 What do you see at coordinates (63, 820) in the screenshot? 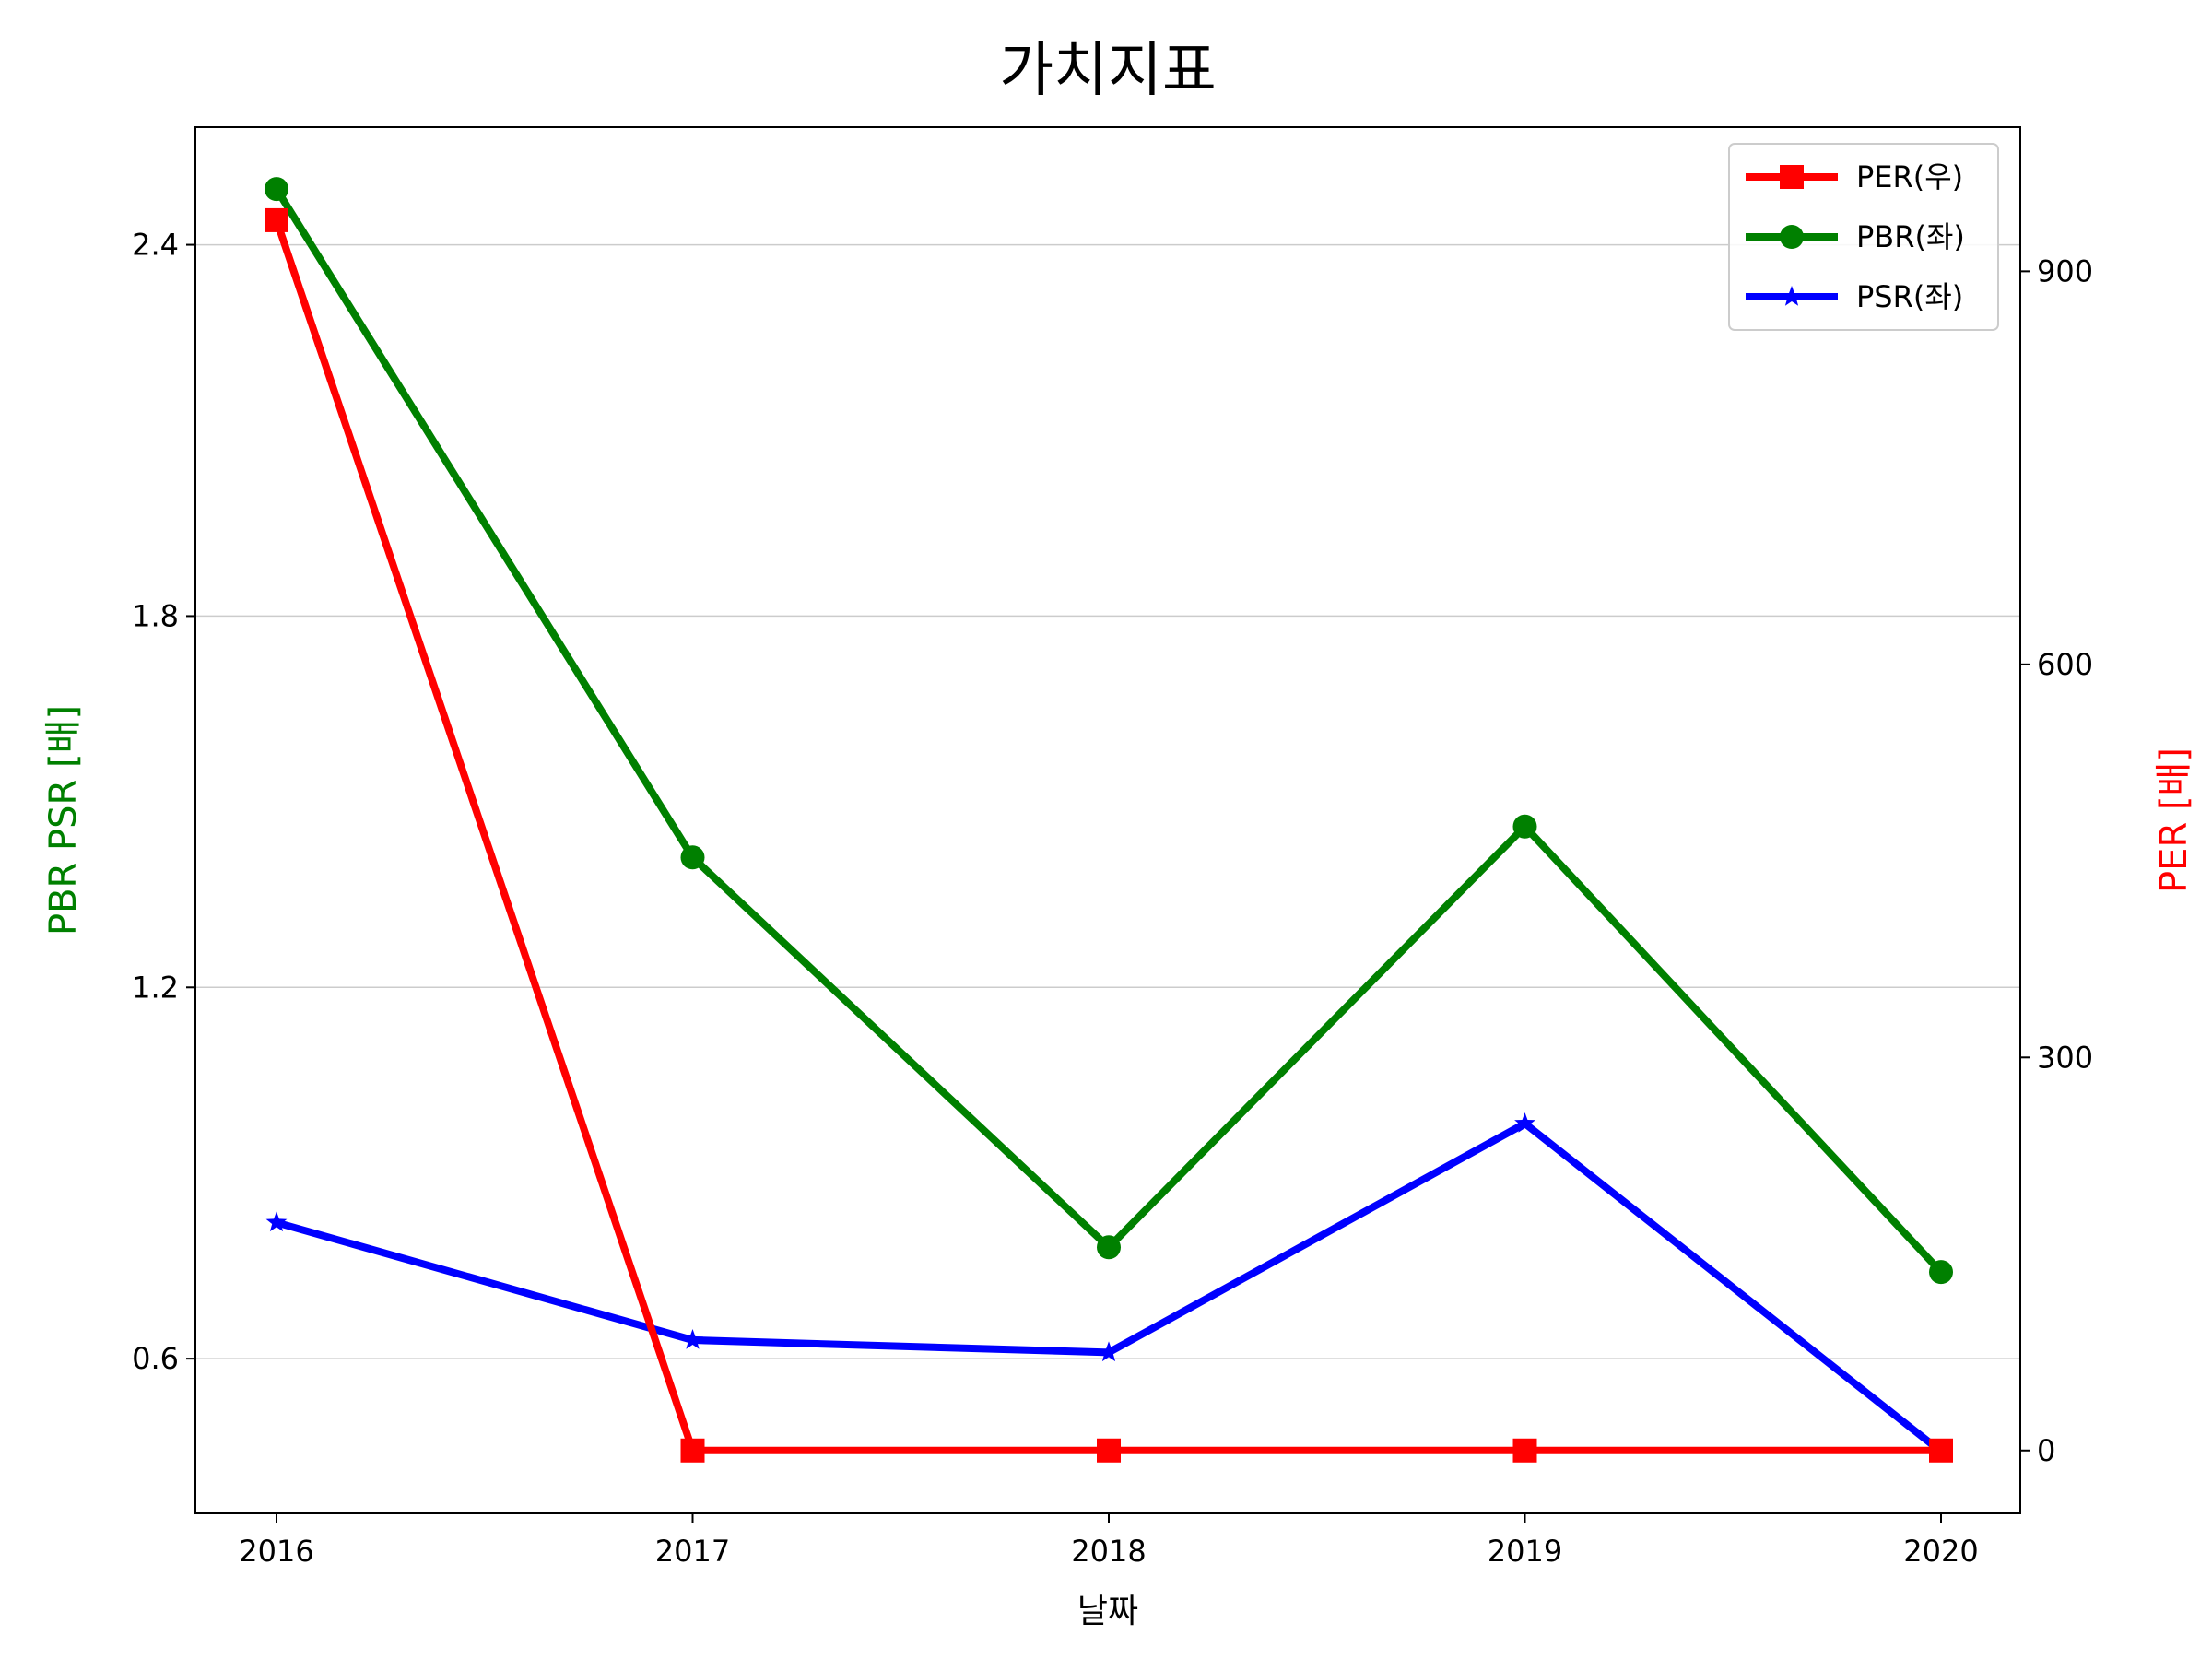
I see `left-y-axis-label: PBR PSR [배]` at bounding box center [63, 820].